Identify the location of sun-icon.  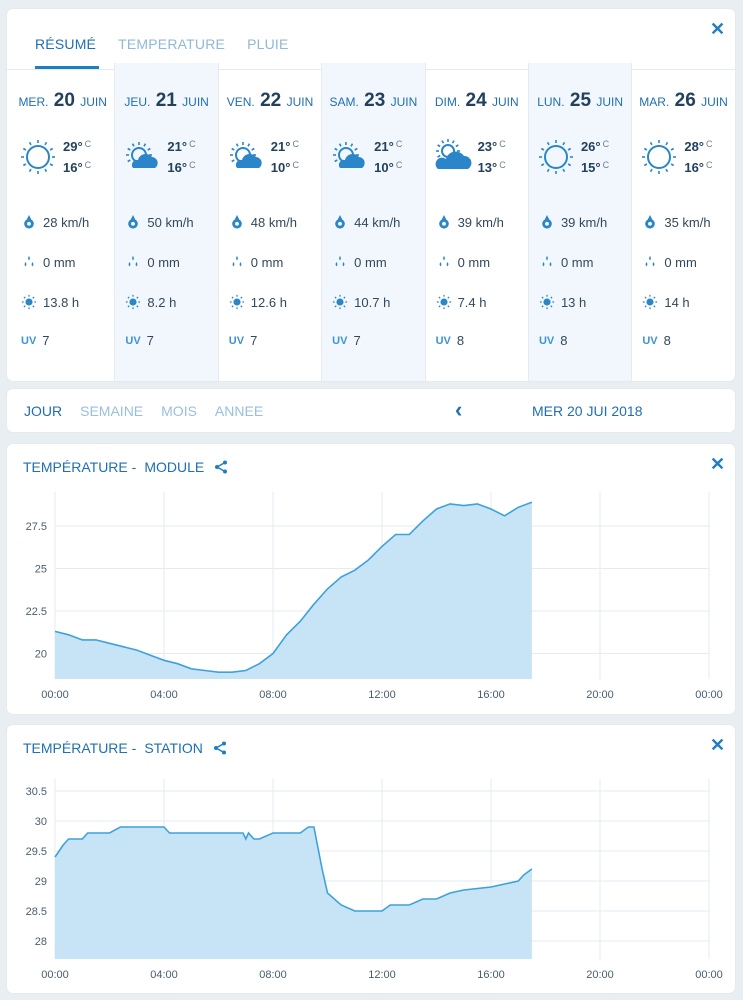
(38, 157).